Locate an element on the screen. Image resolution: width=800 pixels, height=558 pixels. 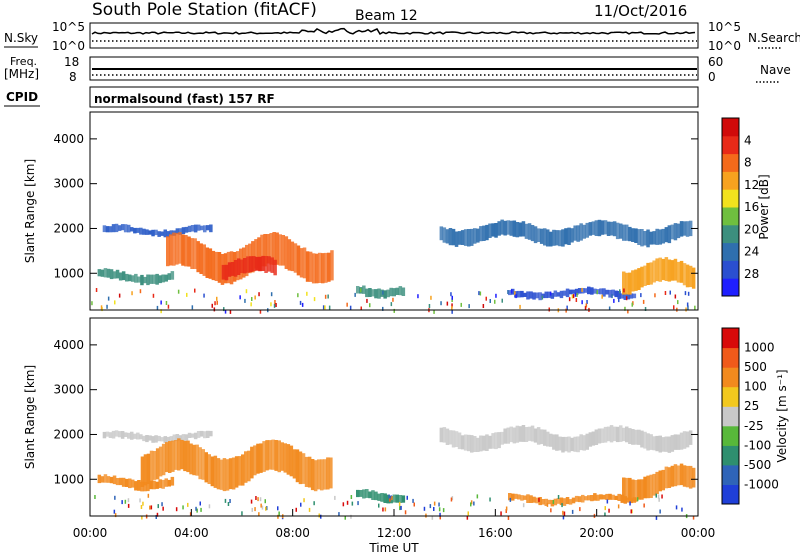
power-colorbar: 4 8 12 16 20 24 28 Power [dB] is located at coordinates (746, 207).